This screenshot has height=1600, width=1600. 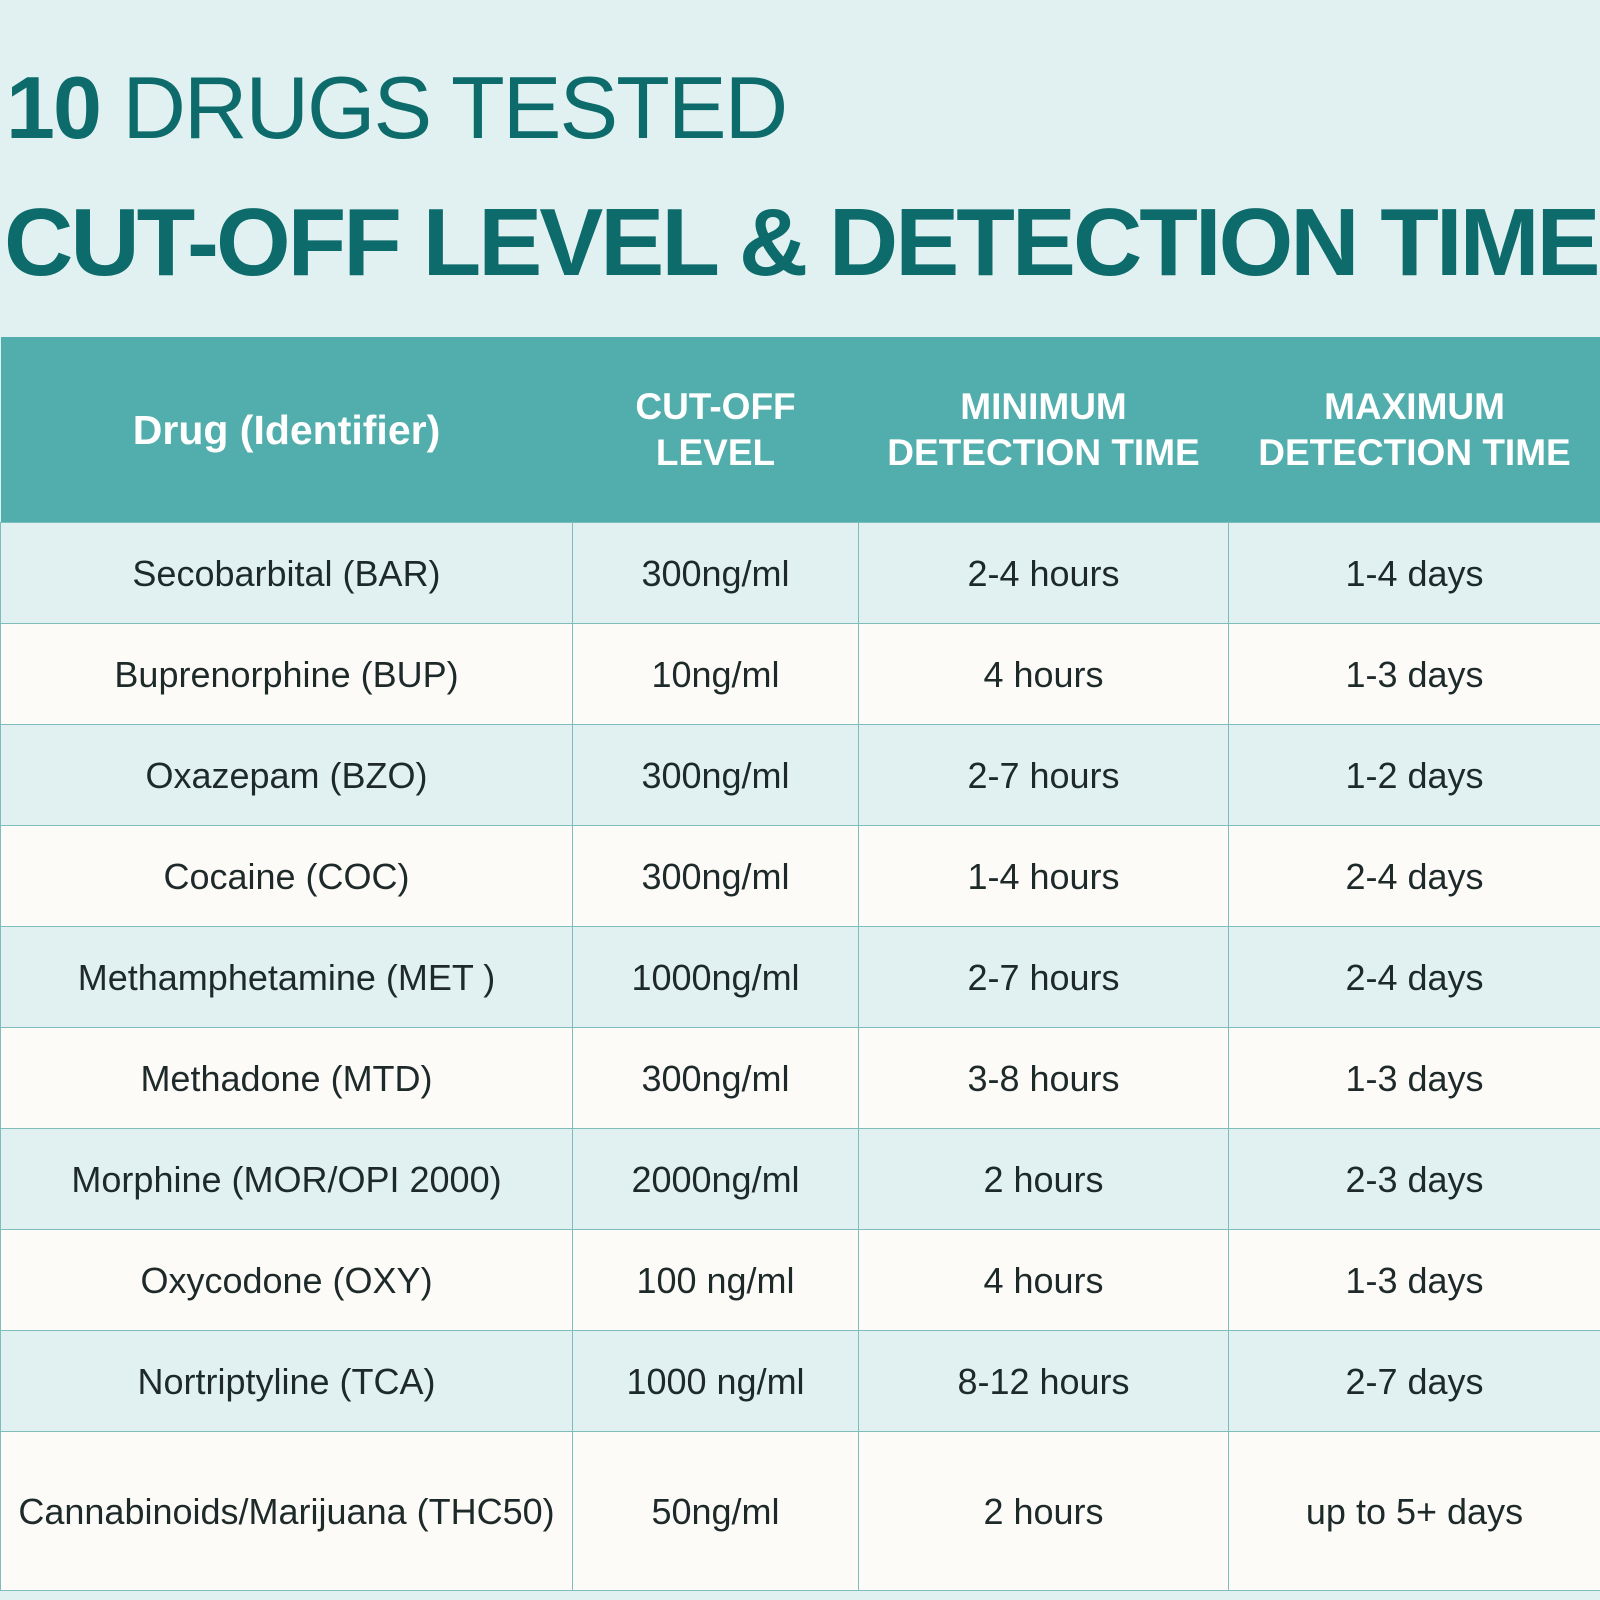 What do you see at coordinates (1043, 430) in the screenshot?
I see `header-min-detection: MINIMUM DETECTION TIME` at bounding box center [1043, 430].